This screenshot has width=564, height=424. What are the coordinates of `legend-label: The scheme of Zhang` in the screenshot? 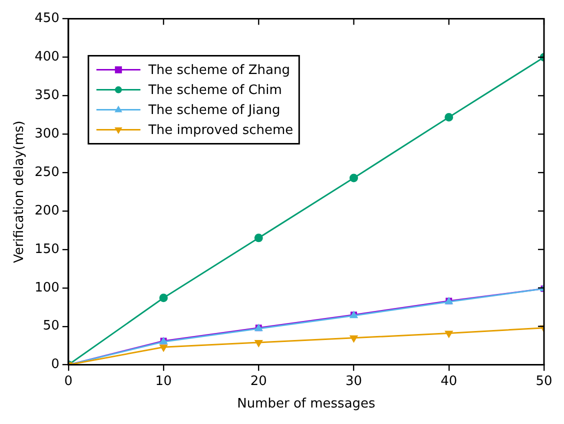 It's located at (218, 70).